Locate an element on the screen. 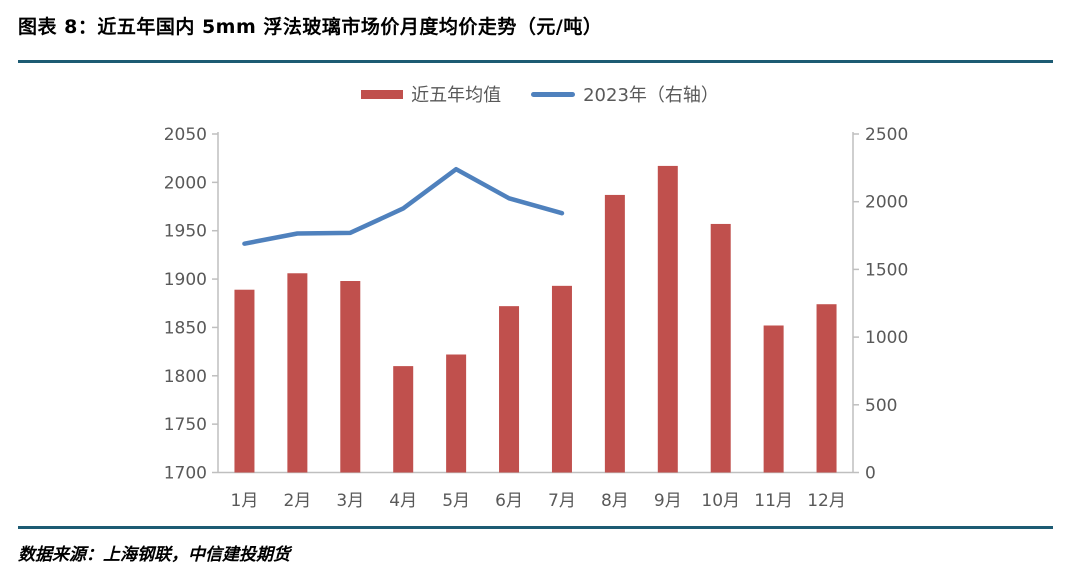 Image resolution: width=1080 pixels, height=576 pixels. x-axis-label: 1月 is located at coordinates (245, 501).